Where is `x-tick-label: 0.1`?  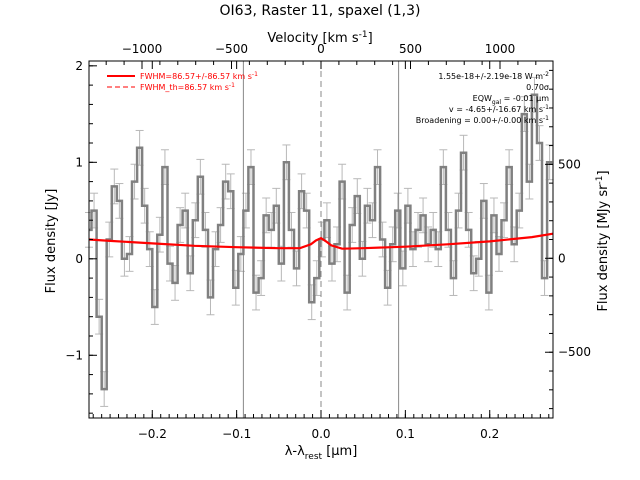 x-tick-label: 0.1 is located at coordinates (405, 434).